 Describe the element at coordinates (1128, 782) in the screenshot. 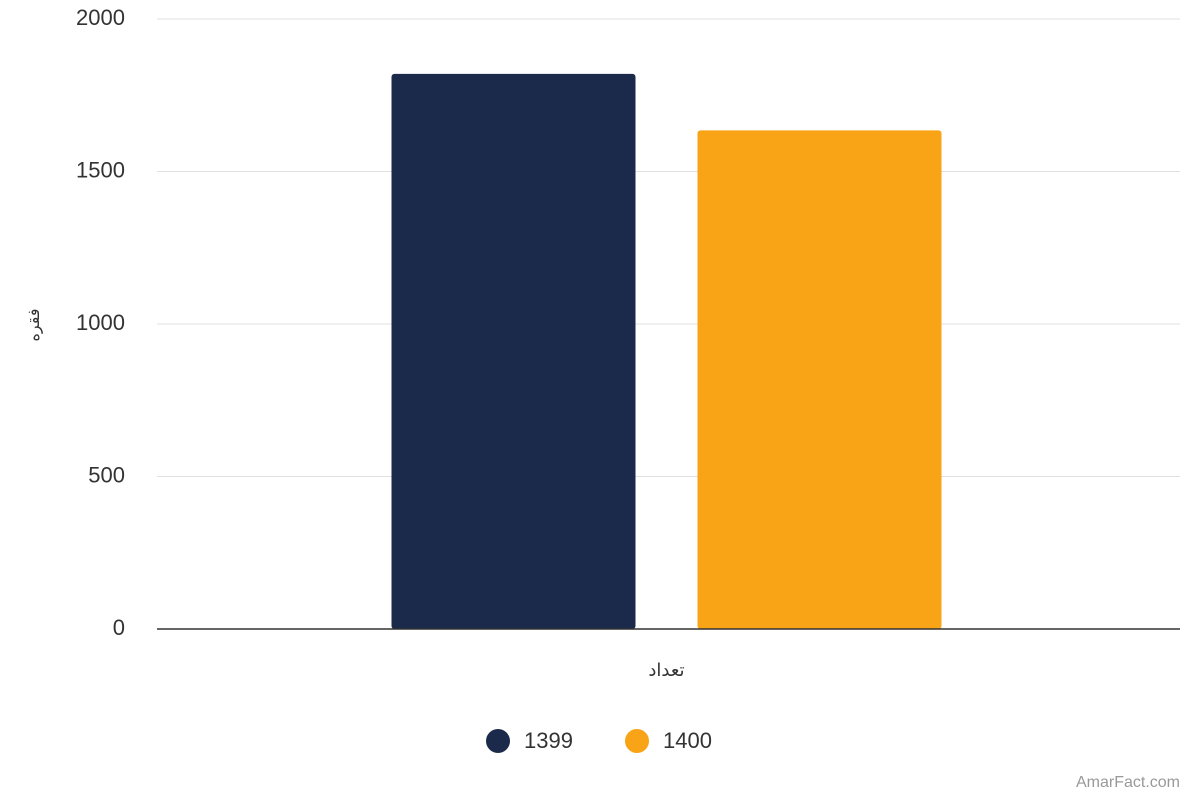

I see `watermark: AmarFact.com` at that location.